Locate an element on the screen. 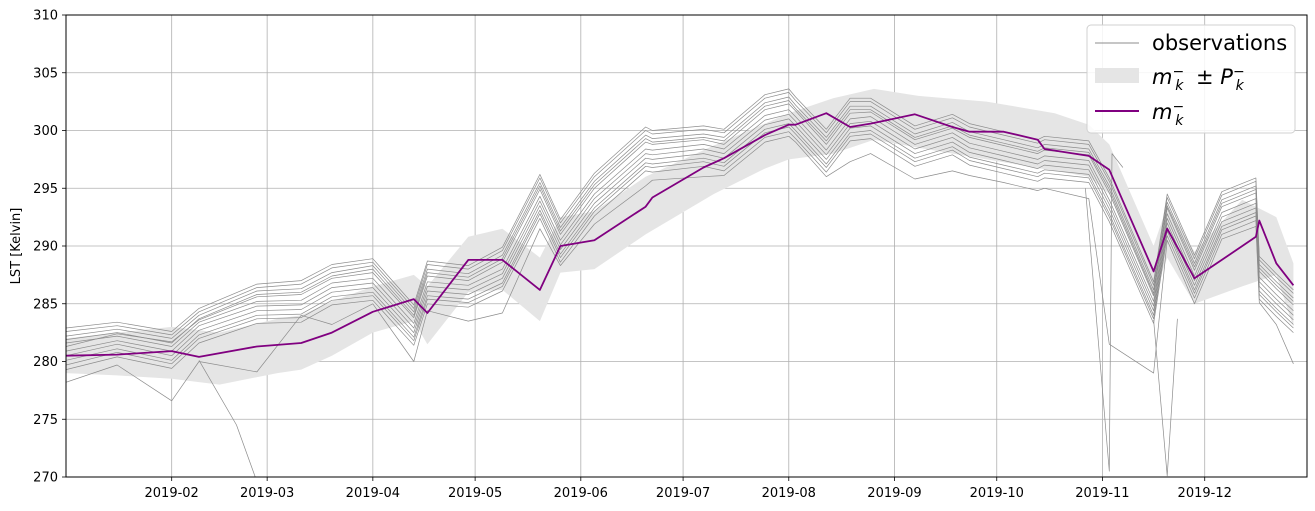 This screenshot has width=1315, height=511. y-tick-label: 300 is located at coordinates (45, 131).